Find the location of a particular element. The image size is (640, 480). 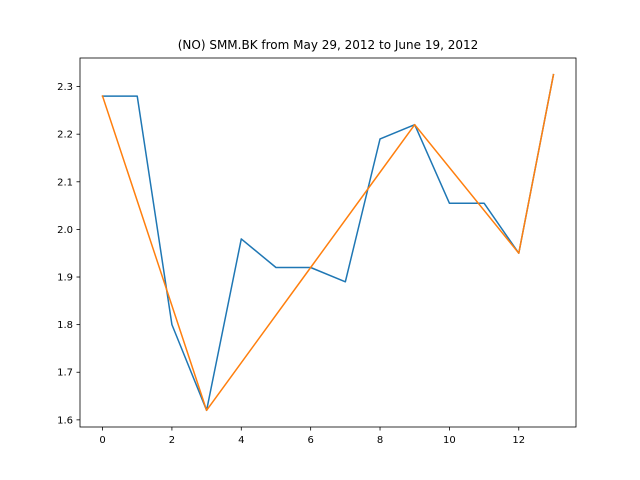

x-tick-label: 12 is located at coordinates (518, 440).